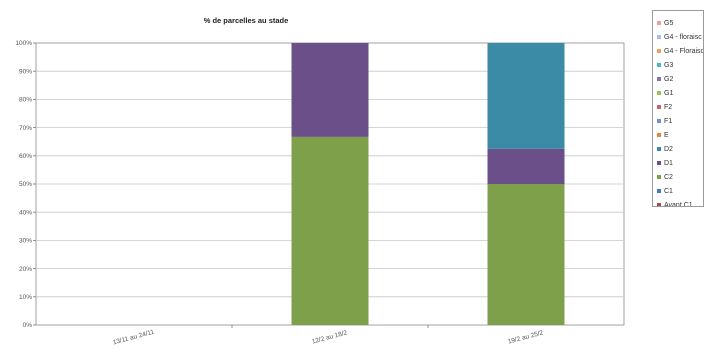 This screenshot has width=705, height=356. I want to click on legend-label: G4 - Floraisc, so click(684, 51).